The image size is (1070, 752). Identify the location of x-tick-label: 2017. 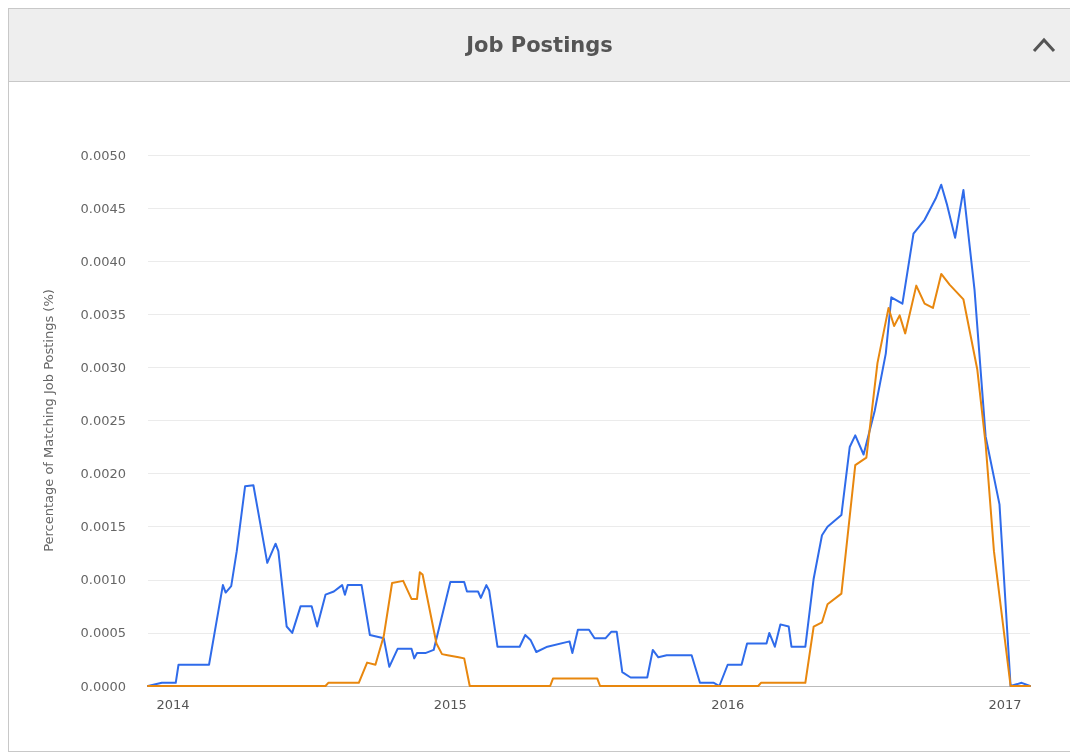
(1005, 704).